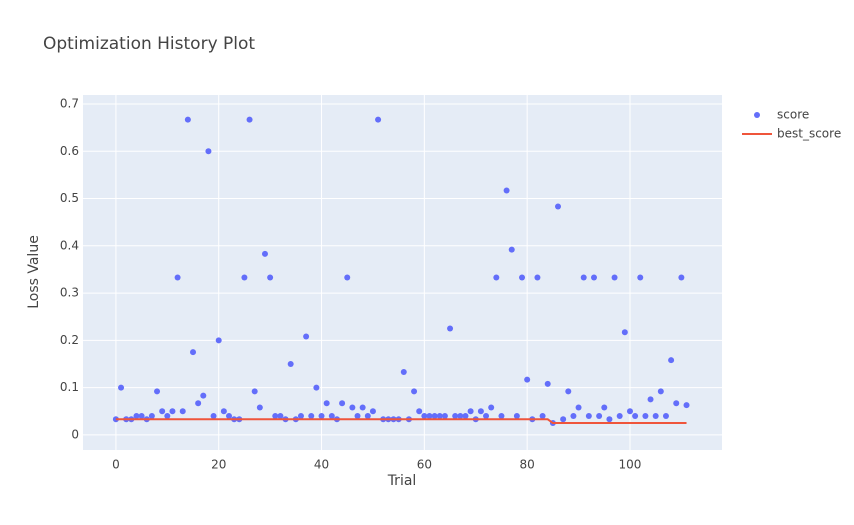 This screenshot has width=854, height=525. What do you see at coordinates (527, 465) in the screenshot?
I see `x-tick-label: 80` at bounding box center [527, 465].